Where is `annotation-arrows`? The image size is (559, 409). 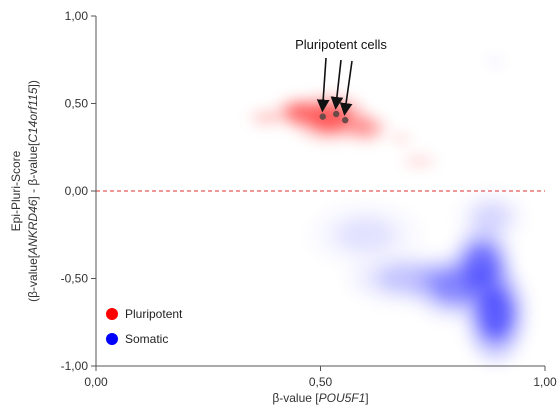
annotation-arrows is located at coordinates (334, 86).